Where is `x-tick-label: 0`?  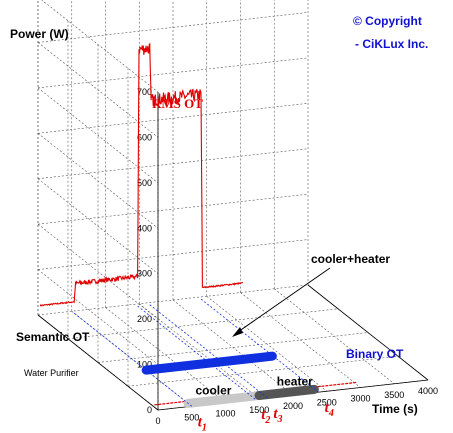
x-tick-label: 0 is located at coordinates (157, 421).